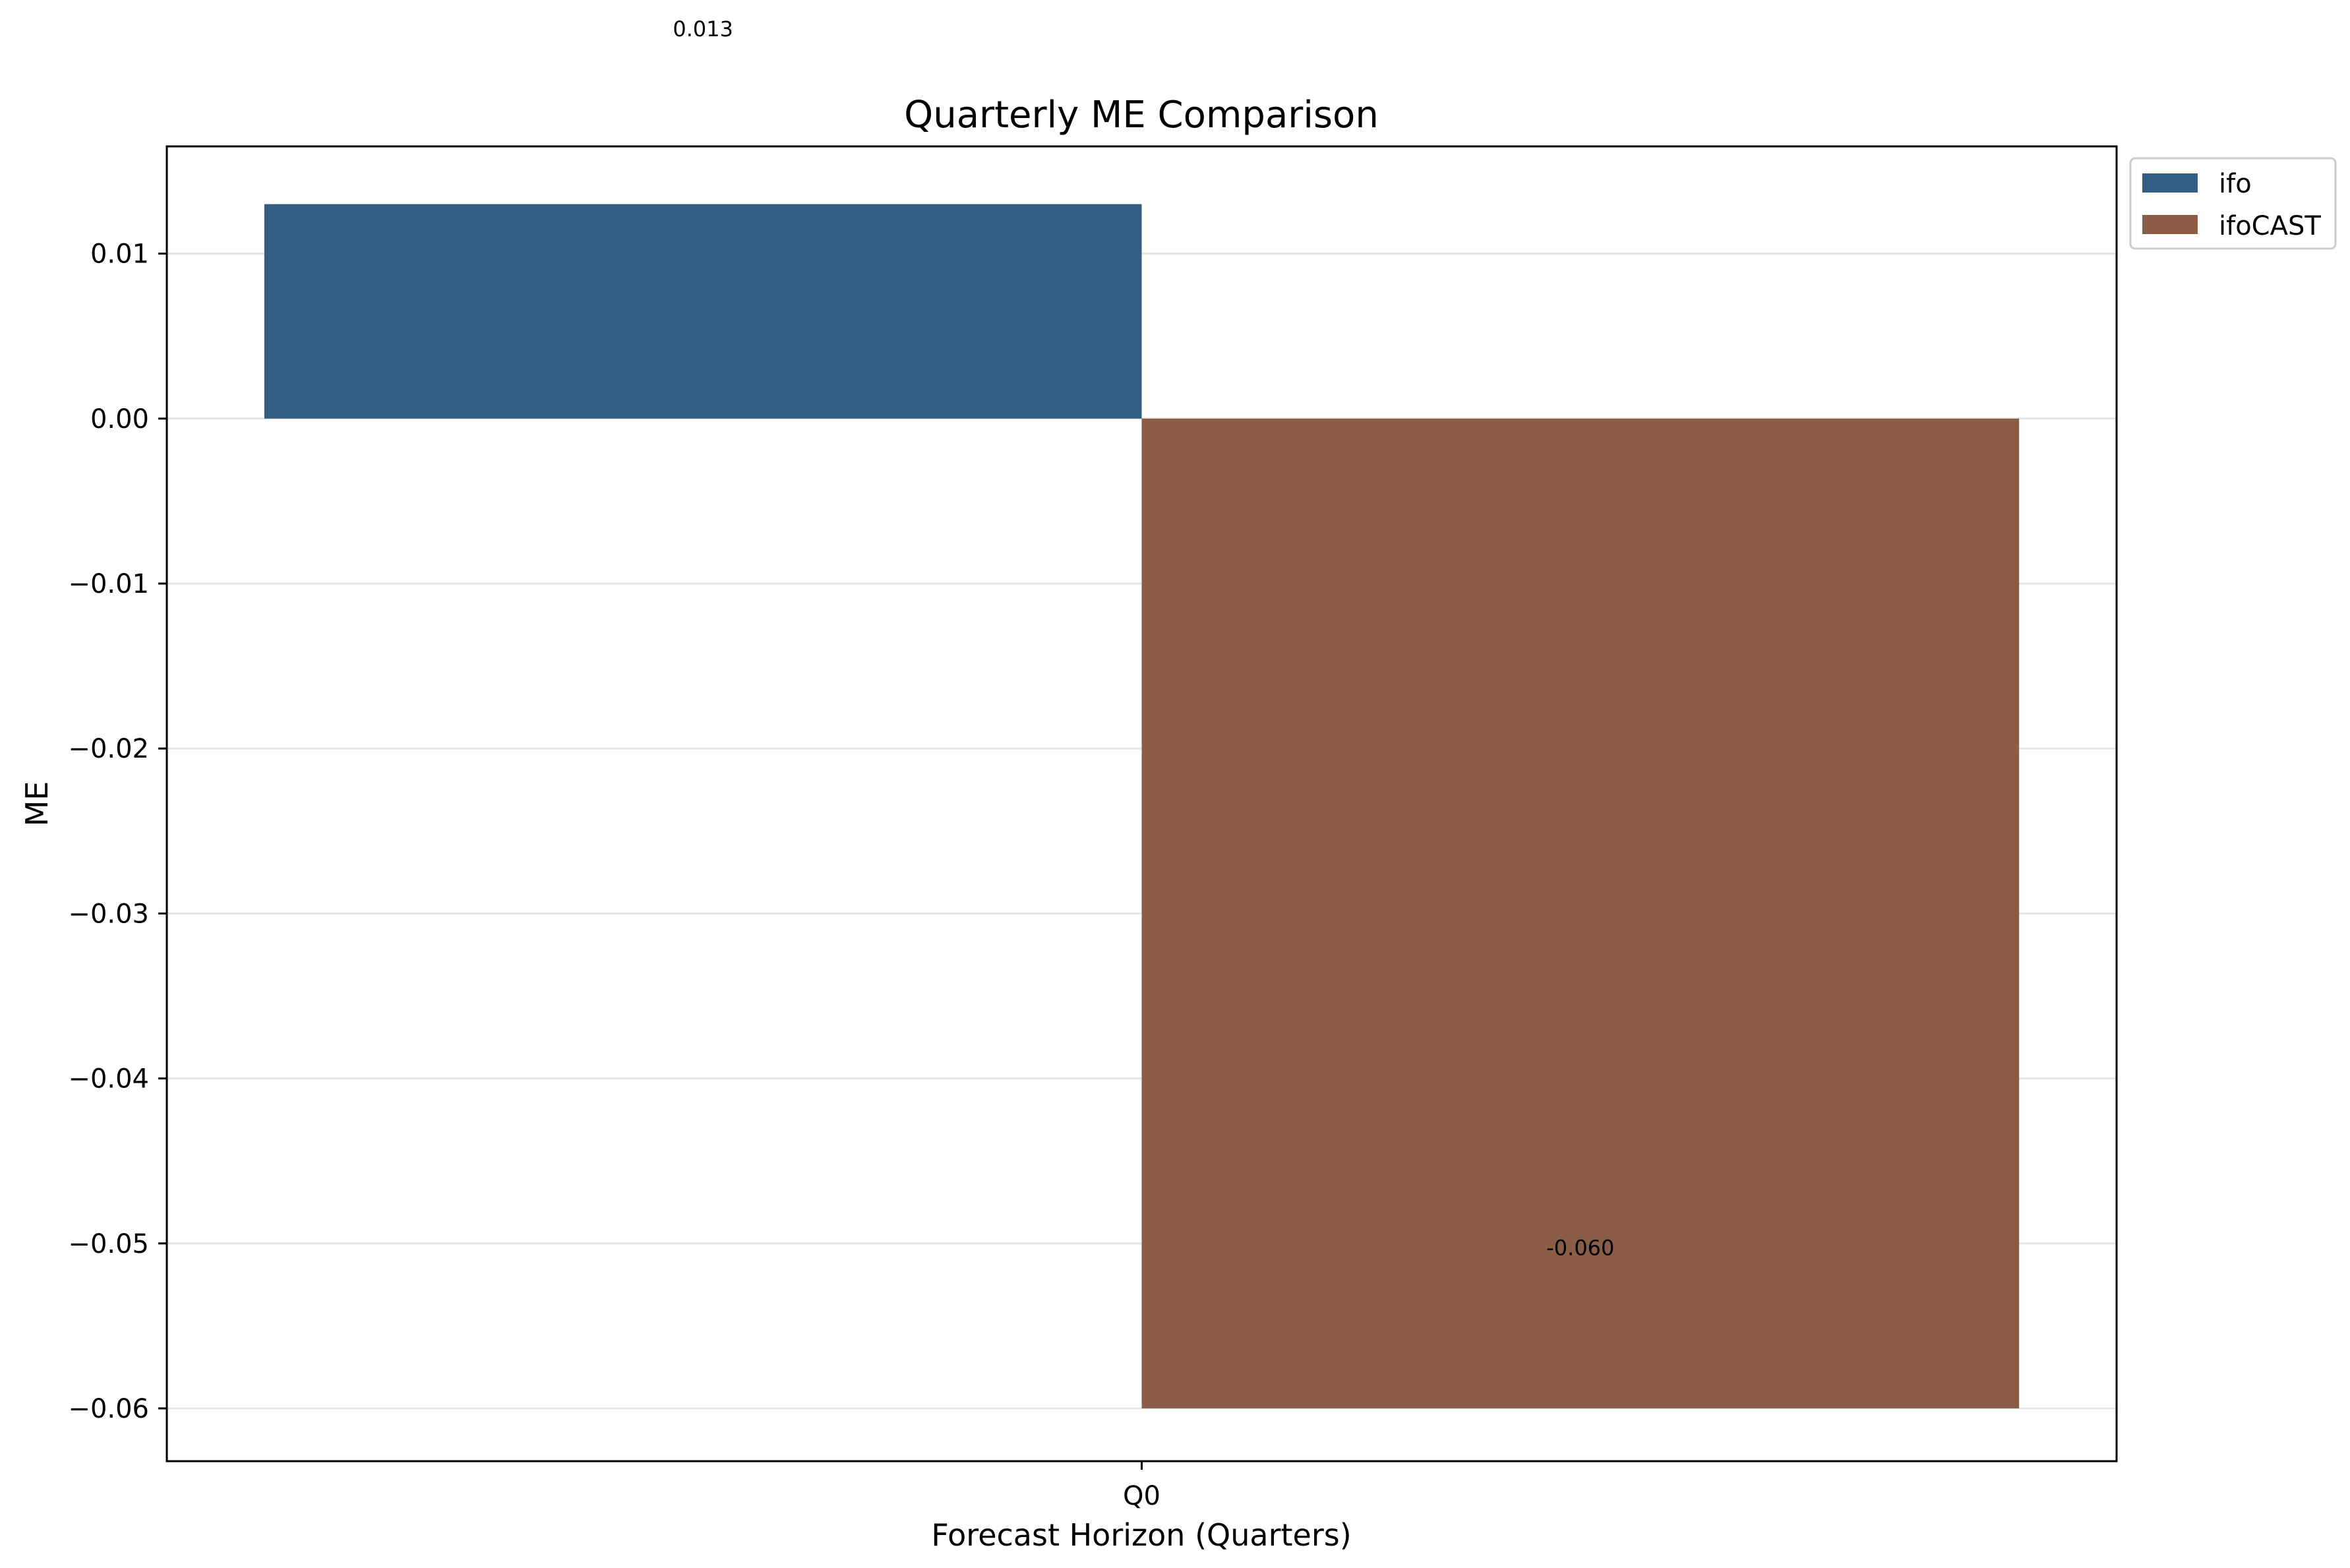 The height and width of the screenshot is (1568, 2350). Describe the element at coordinates (1142, 115) in the screenshot. I see `chart-title: Quarterly ME Comparison` at that location.